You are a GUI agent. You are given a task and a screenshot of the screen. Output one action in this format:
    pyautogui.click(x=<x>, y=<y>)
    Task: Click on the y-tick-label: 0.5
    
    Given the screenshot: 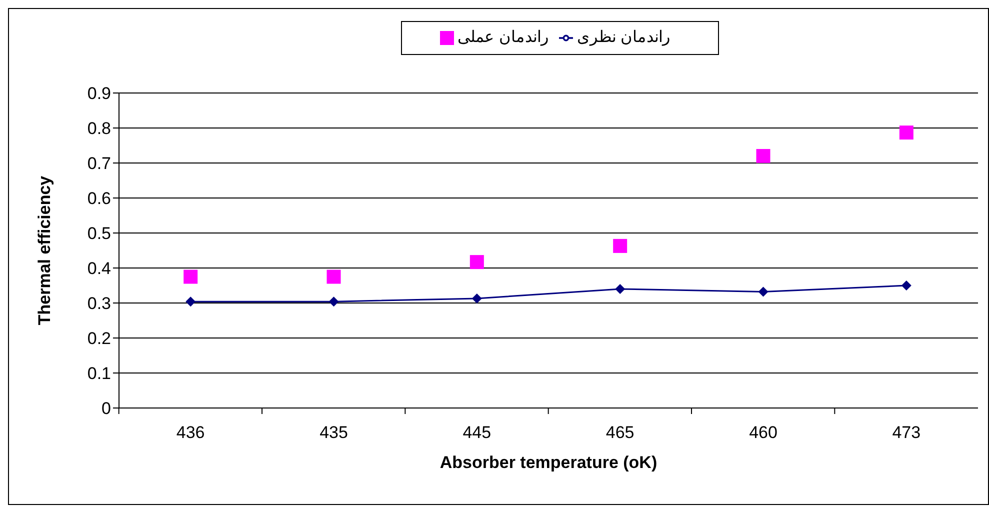 What is the action you would take?
    pyautogui.click(x=99, y=234)
    